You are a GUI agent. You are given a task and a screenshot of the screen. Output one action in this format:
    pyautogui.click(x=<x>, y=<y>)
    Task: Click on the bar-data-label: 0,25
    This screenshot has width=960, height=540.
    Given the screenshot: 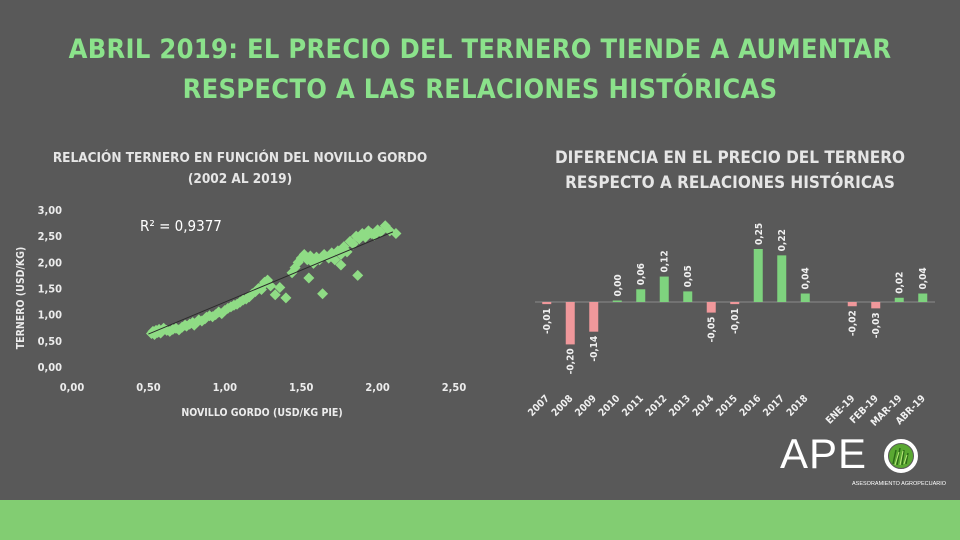 What is the action you would take?
    pyautogui.click(x=759, y=234)
    